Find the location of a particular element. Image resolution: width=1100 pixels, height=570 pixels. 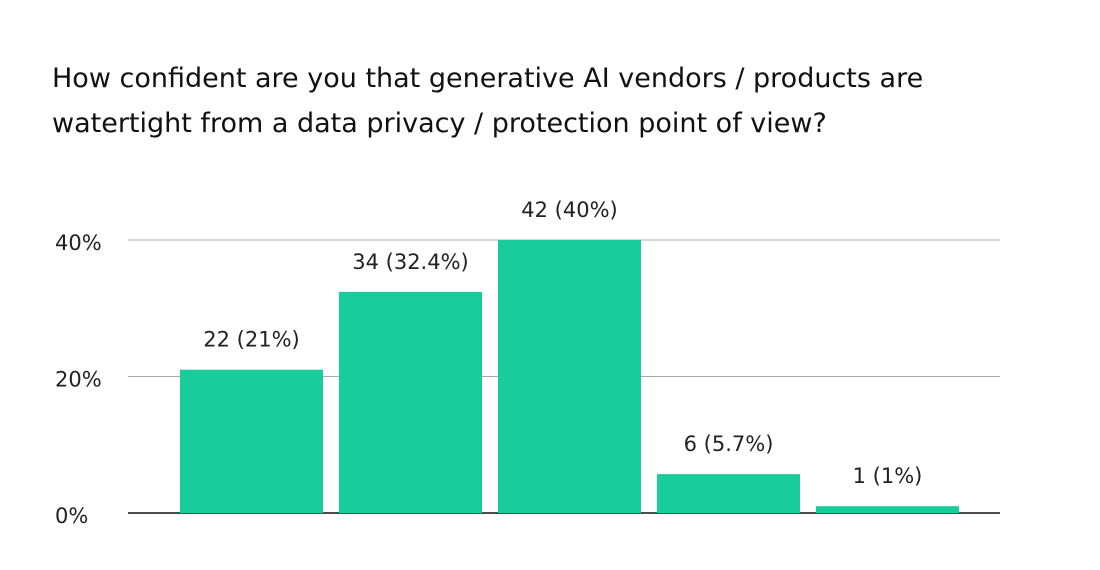

data-label: 34 (32.4%) is located at coordinates (410, 262).